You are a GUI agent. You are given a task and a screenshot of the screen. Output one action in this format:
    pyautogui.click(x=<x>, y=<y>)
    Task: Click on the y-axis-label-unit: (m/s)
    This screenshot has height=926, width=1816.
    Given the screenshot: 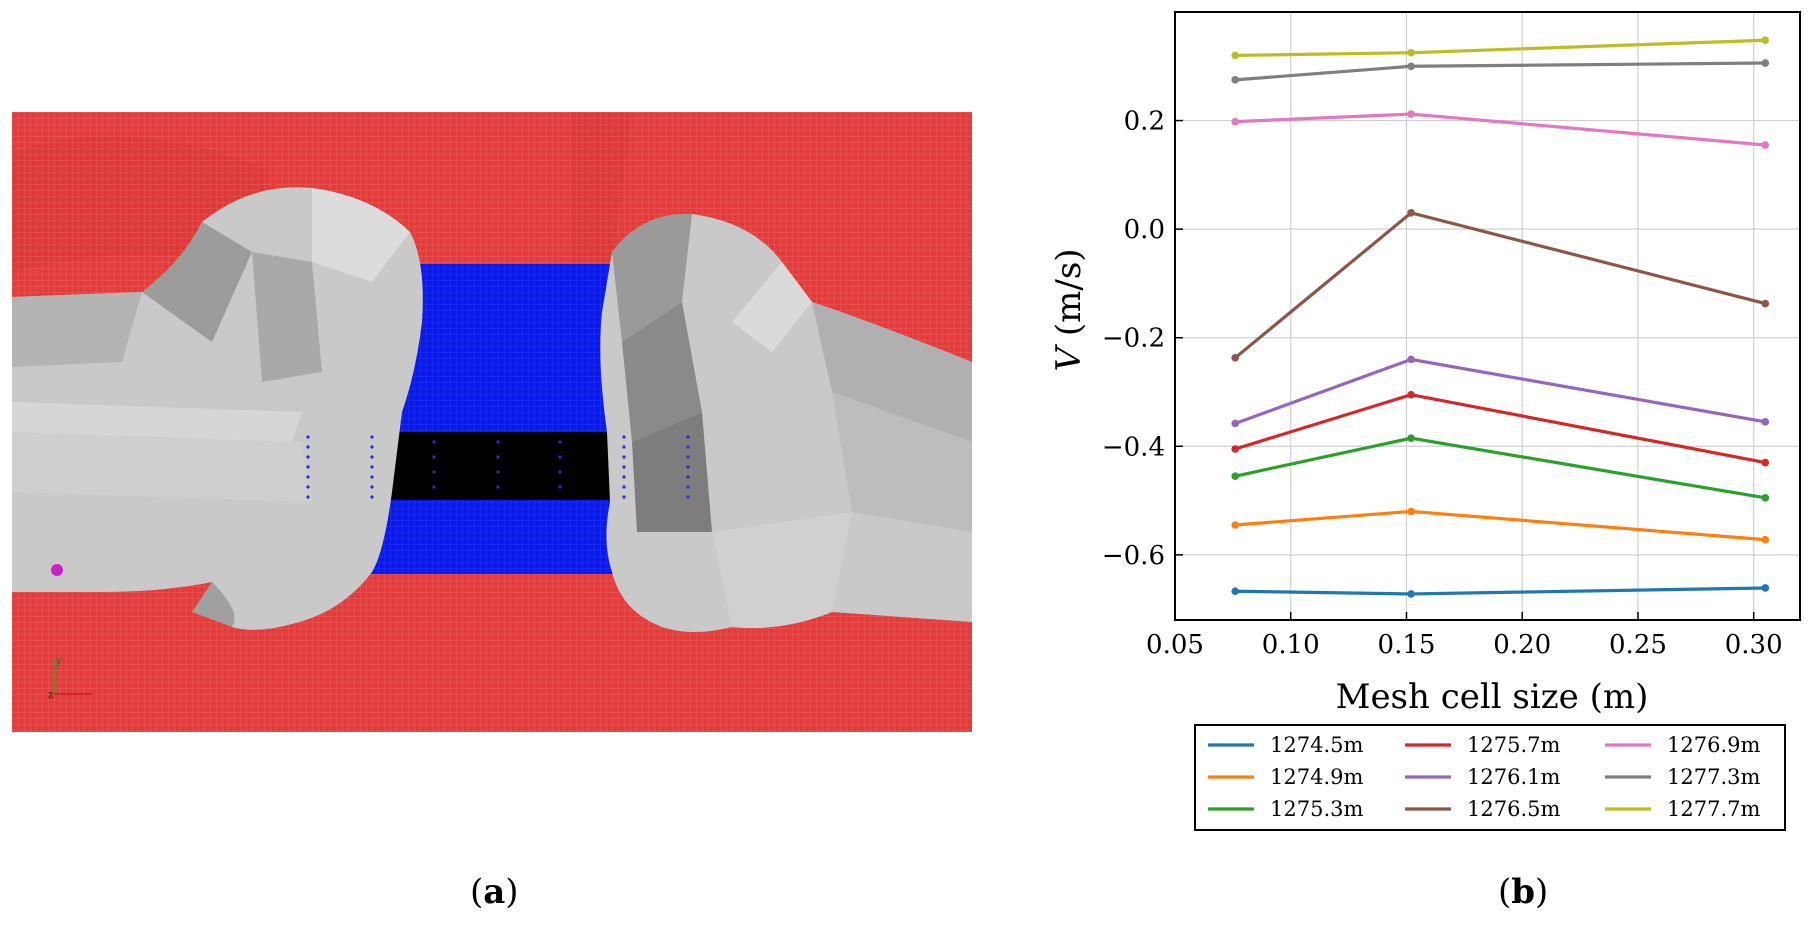 What is the action you would take?
    pyautogui.click(x=1069, y=297)
    